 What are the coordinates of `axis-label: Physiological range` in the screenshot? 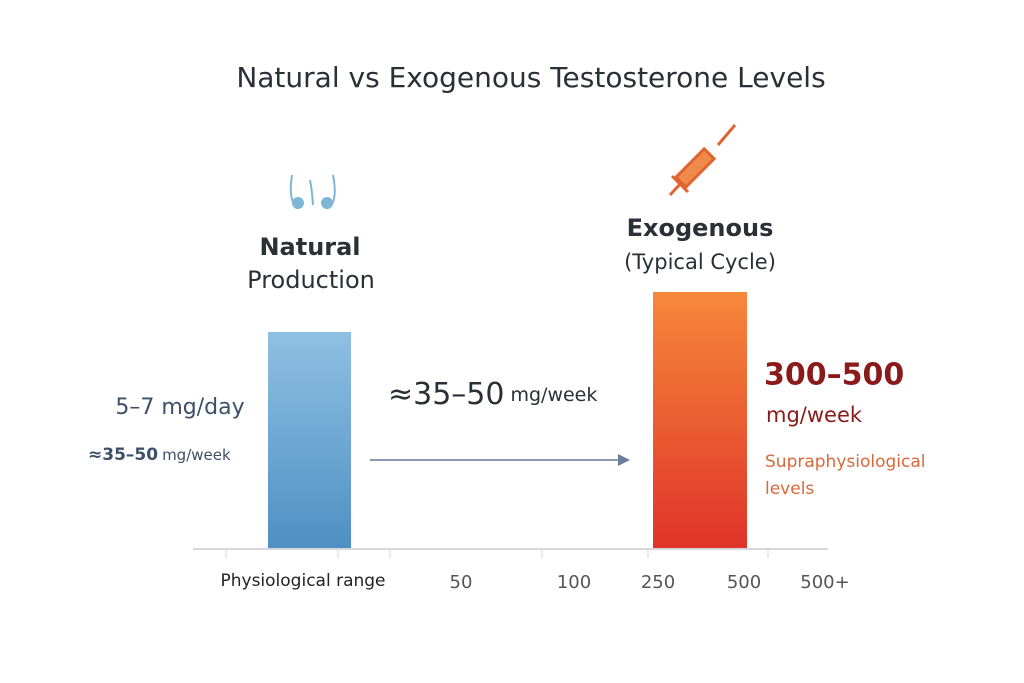 It's located at (302, 581).